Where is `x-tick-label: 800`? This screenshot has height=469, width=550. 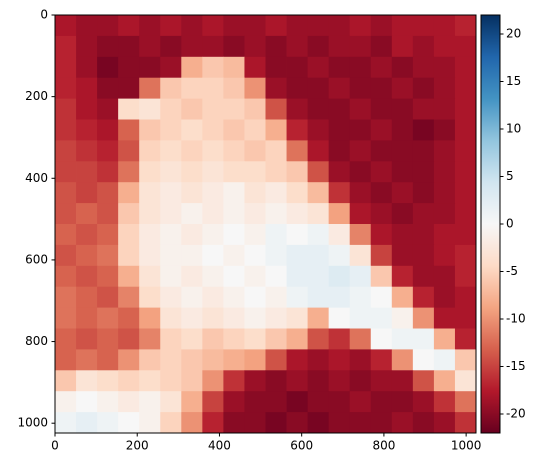 x-tick-label: 800 is located at coordinates (383, 446).